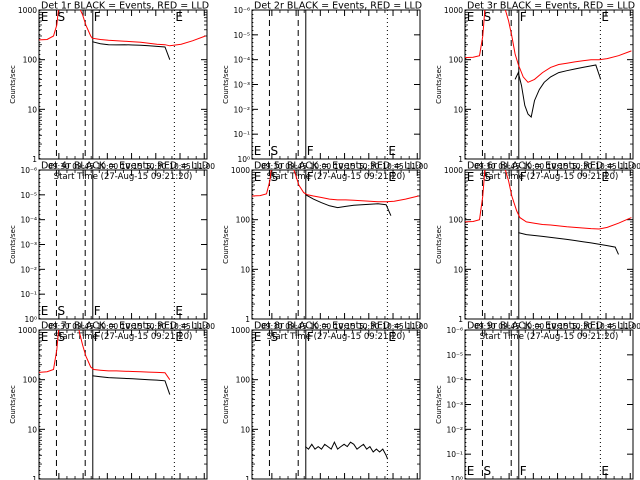 This screenshot has height=480, width=640. I want to click on panel-title: Det 5r BLACK = Events, RED = LLD, so click(338, 166).